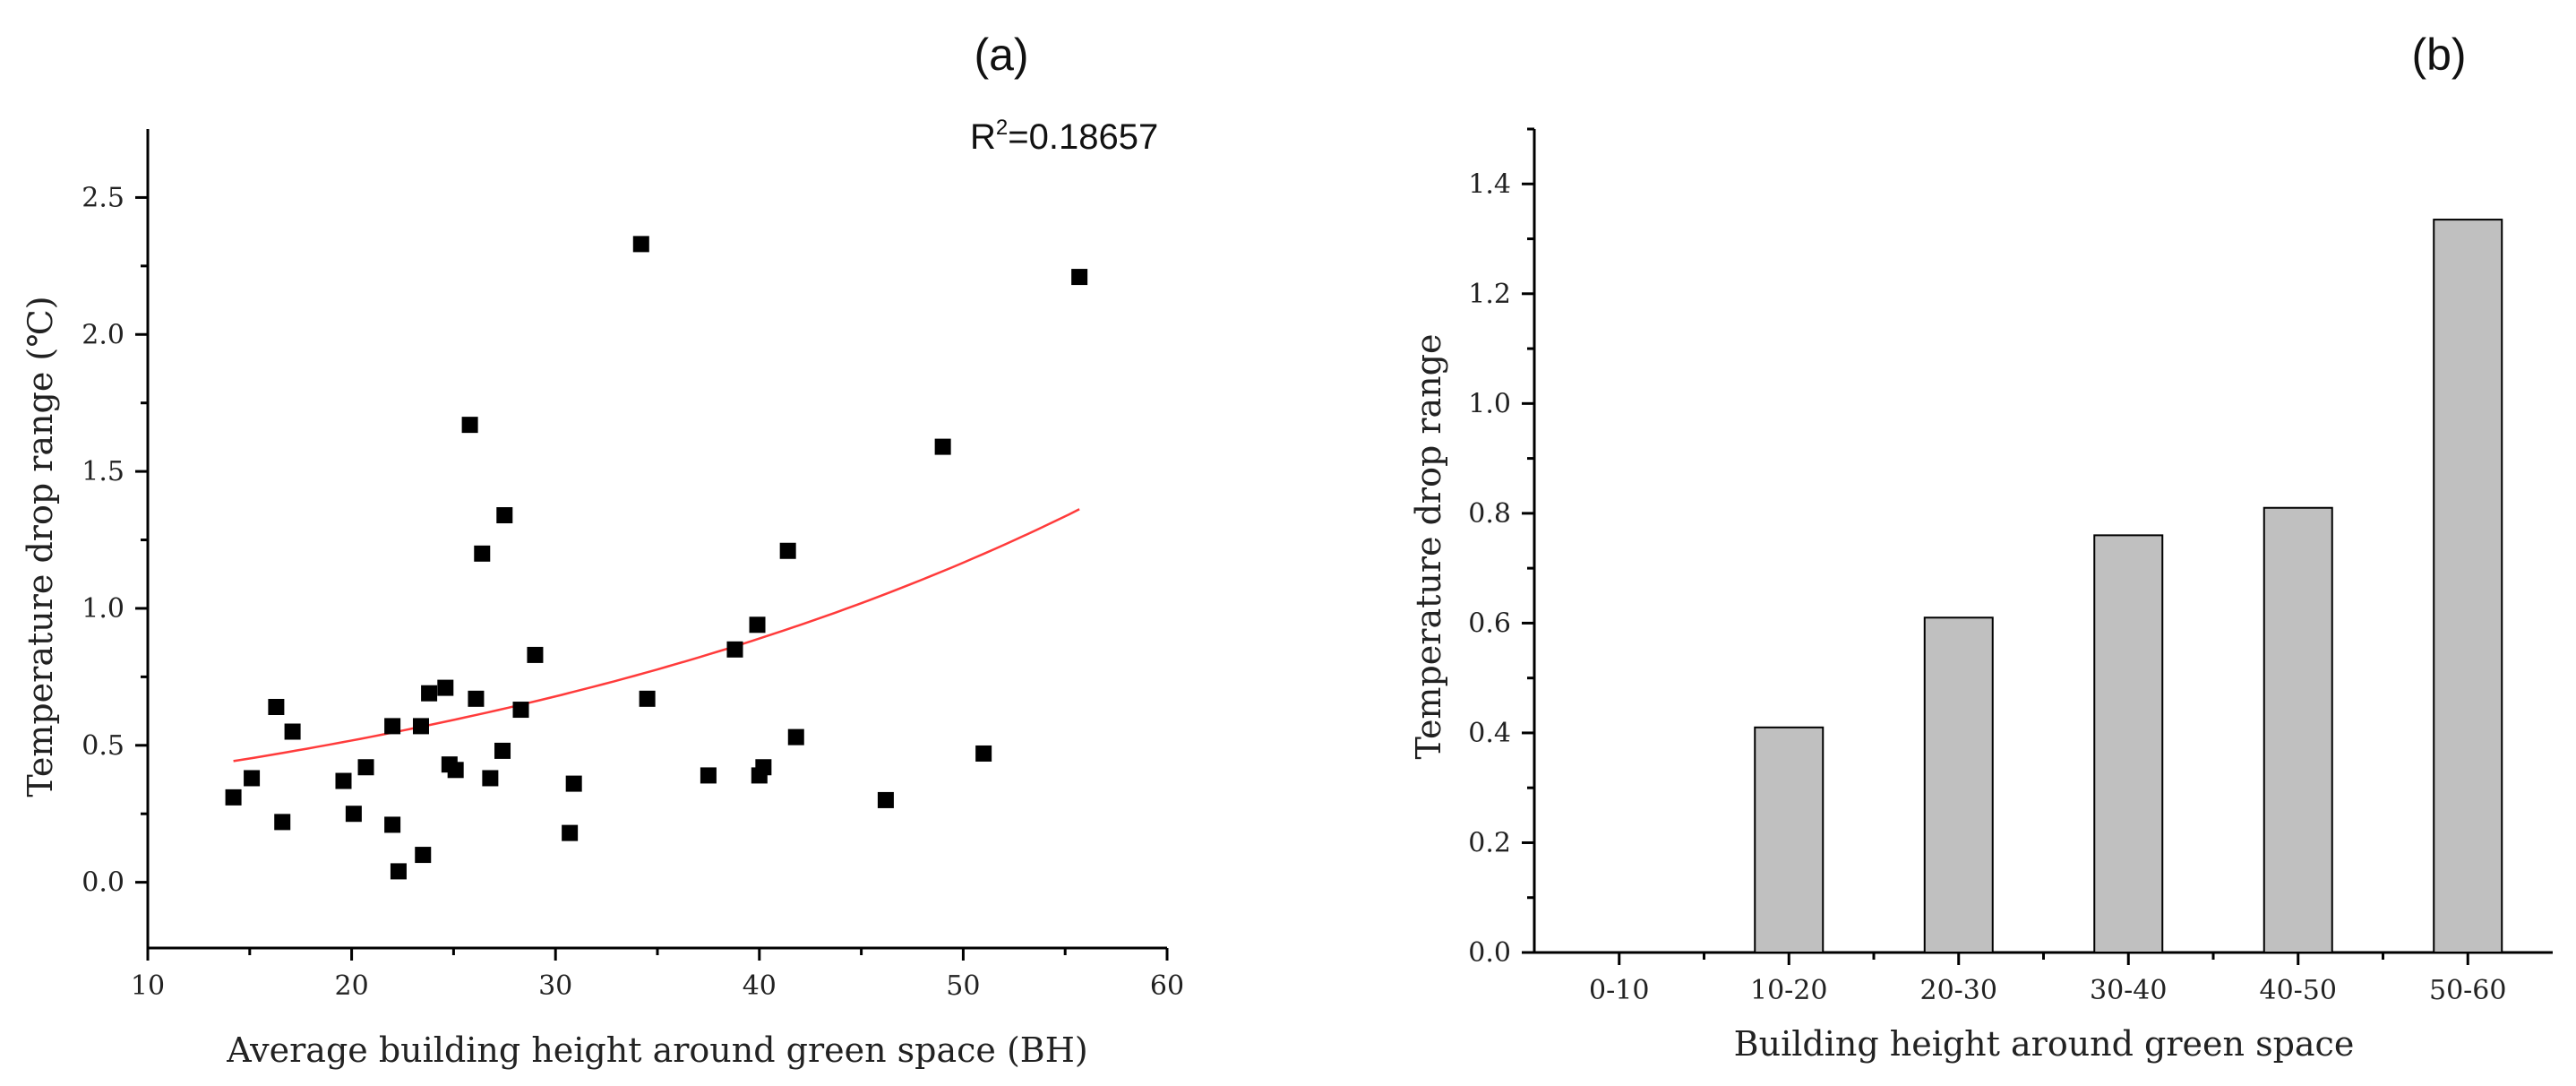 The width and height of the screenshot is (2576, 1086). What do you see at coordinates (1489, 514) in the screenshot?
I see `panel-b-y-tick-label: 0.8` at bounding box center [1489, 514].